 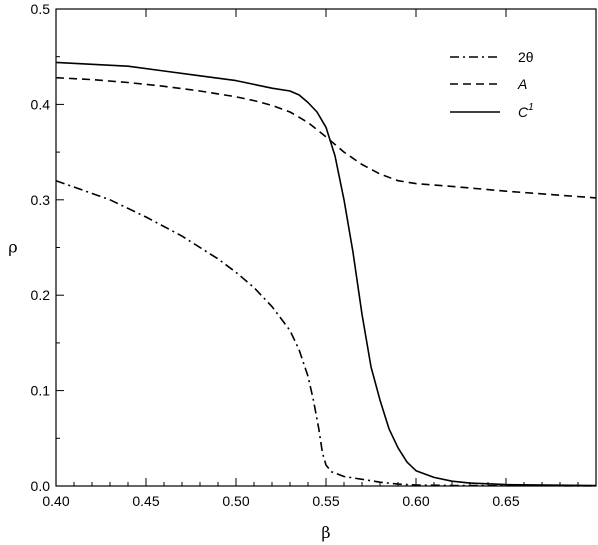 What do you see at coordinates (41, 391) in the screenshot?
I see `y-tick-label: 0.1` at bounding box center [41, 391].